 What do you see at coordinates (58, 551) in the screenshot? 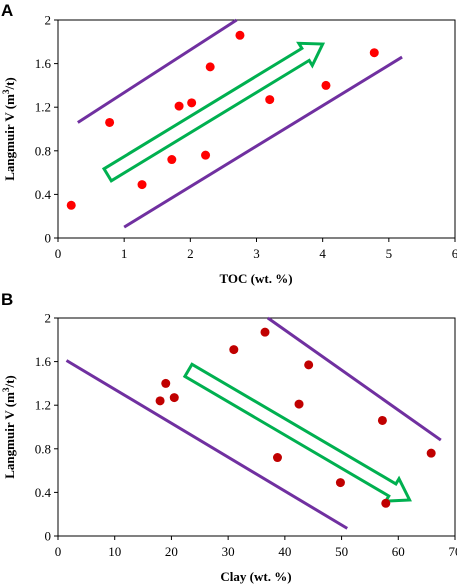
I see `panel-b-x-tick-label: 0` at bounding box center [58, 551].